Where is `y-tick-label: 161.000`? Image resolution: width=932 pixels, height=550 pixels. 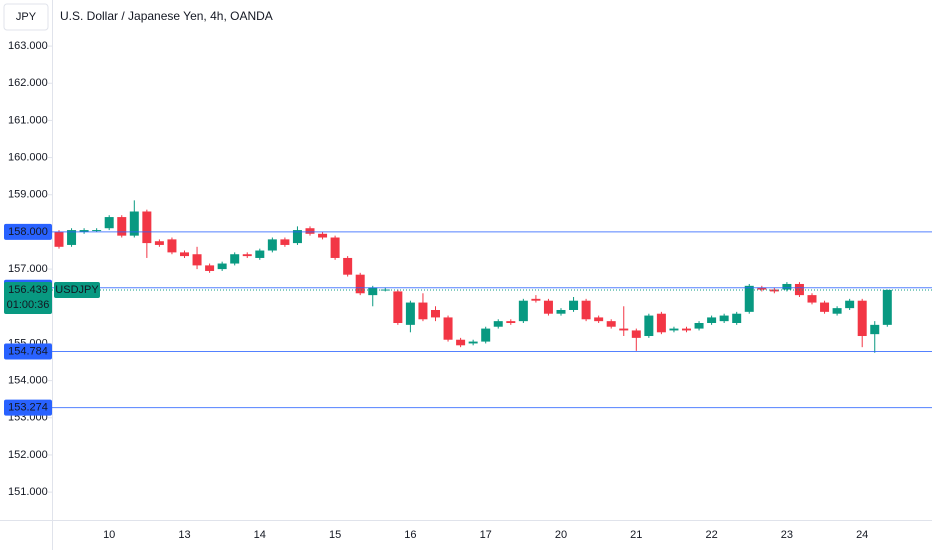 y-tick-label: 161.000 is located at coordinates (28, 120).